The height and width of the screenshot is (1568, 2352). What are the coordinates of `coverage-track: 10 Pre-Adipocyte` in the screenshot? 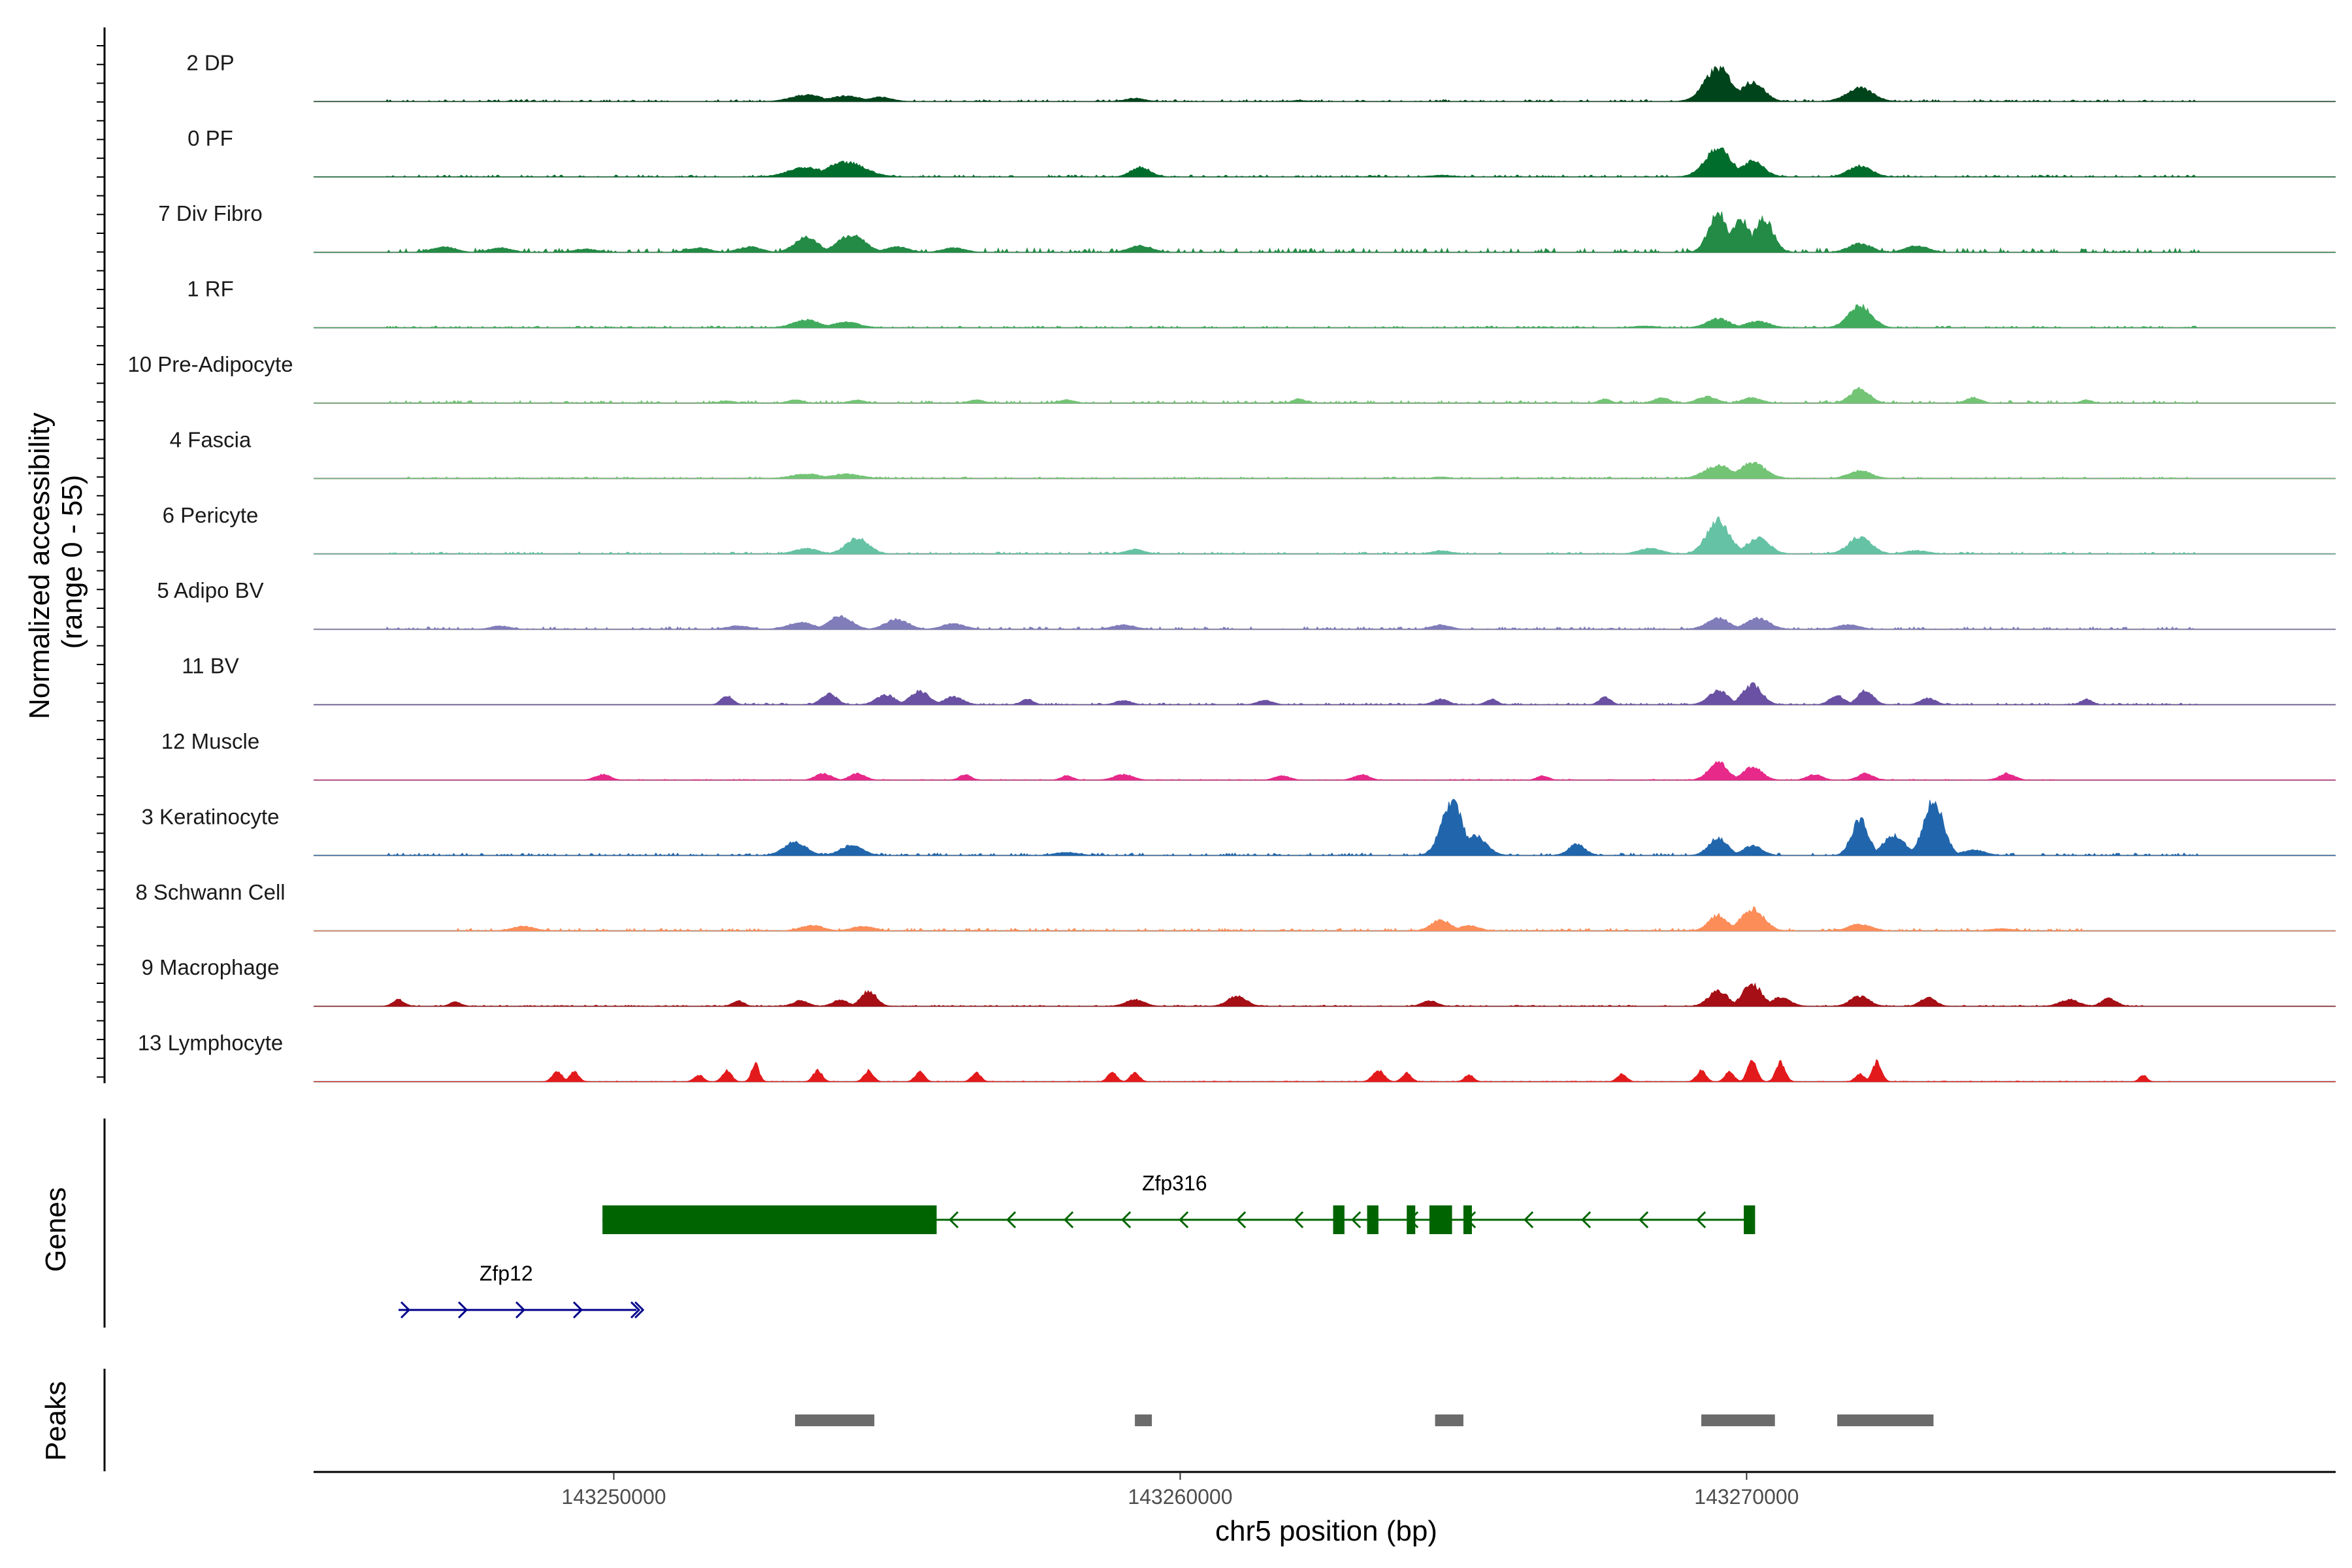 It's located at (1231, 378).